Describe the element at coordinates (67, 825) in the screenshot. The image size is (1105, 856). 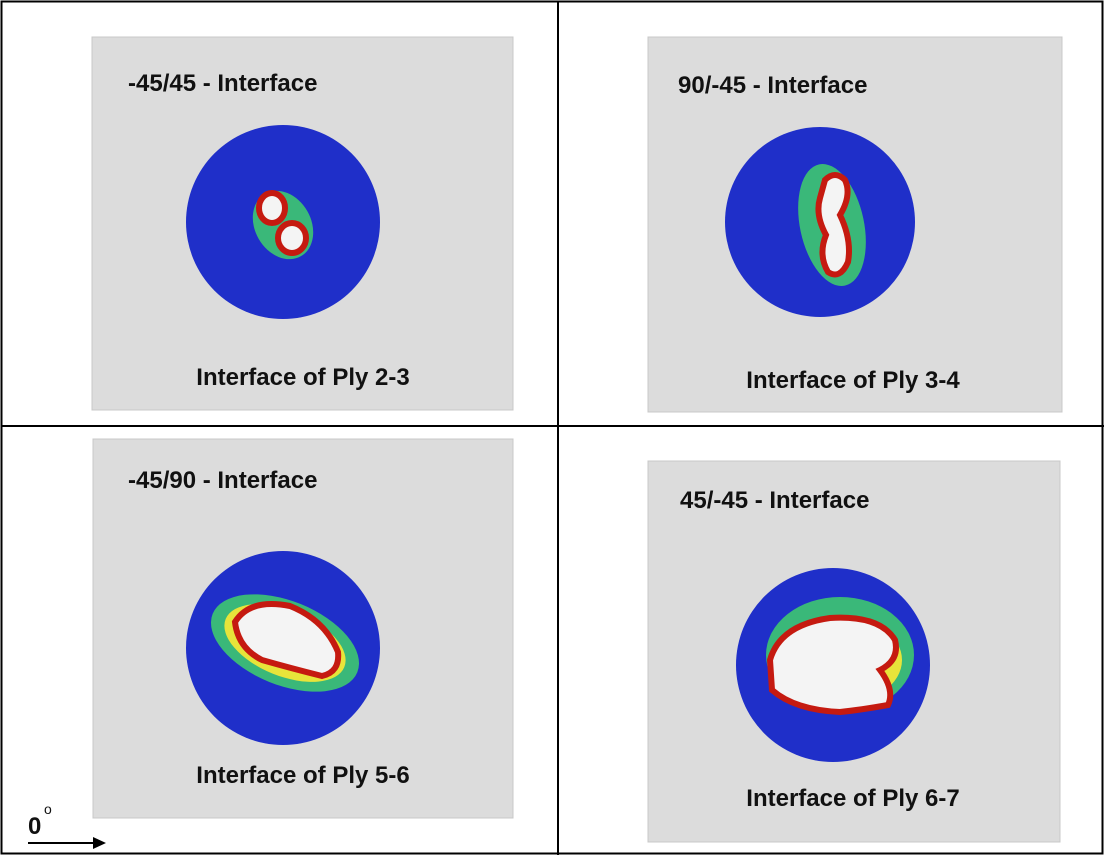
I see `orientation-indicator: 0 o` at that location.